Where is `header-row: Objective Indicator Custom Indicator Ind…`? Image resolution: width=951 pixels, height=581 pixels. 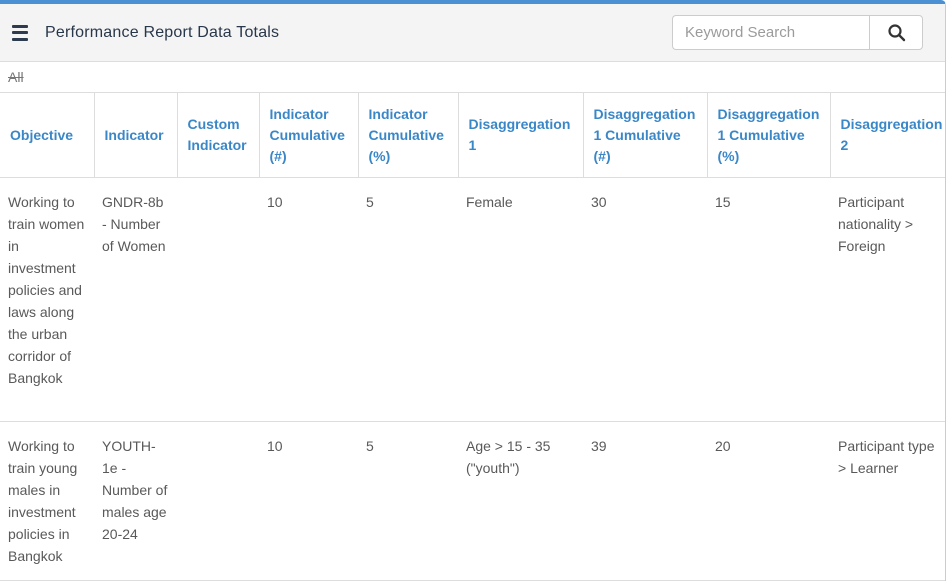
header-row: Objective Indicator Custom Indicator Ind… is located at coordinates (472, 135).